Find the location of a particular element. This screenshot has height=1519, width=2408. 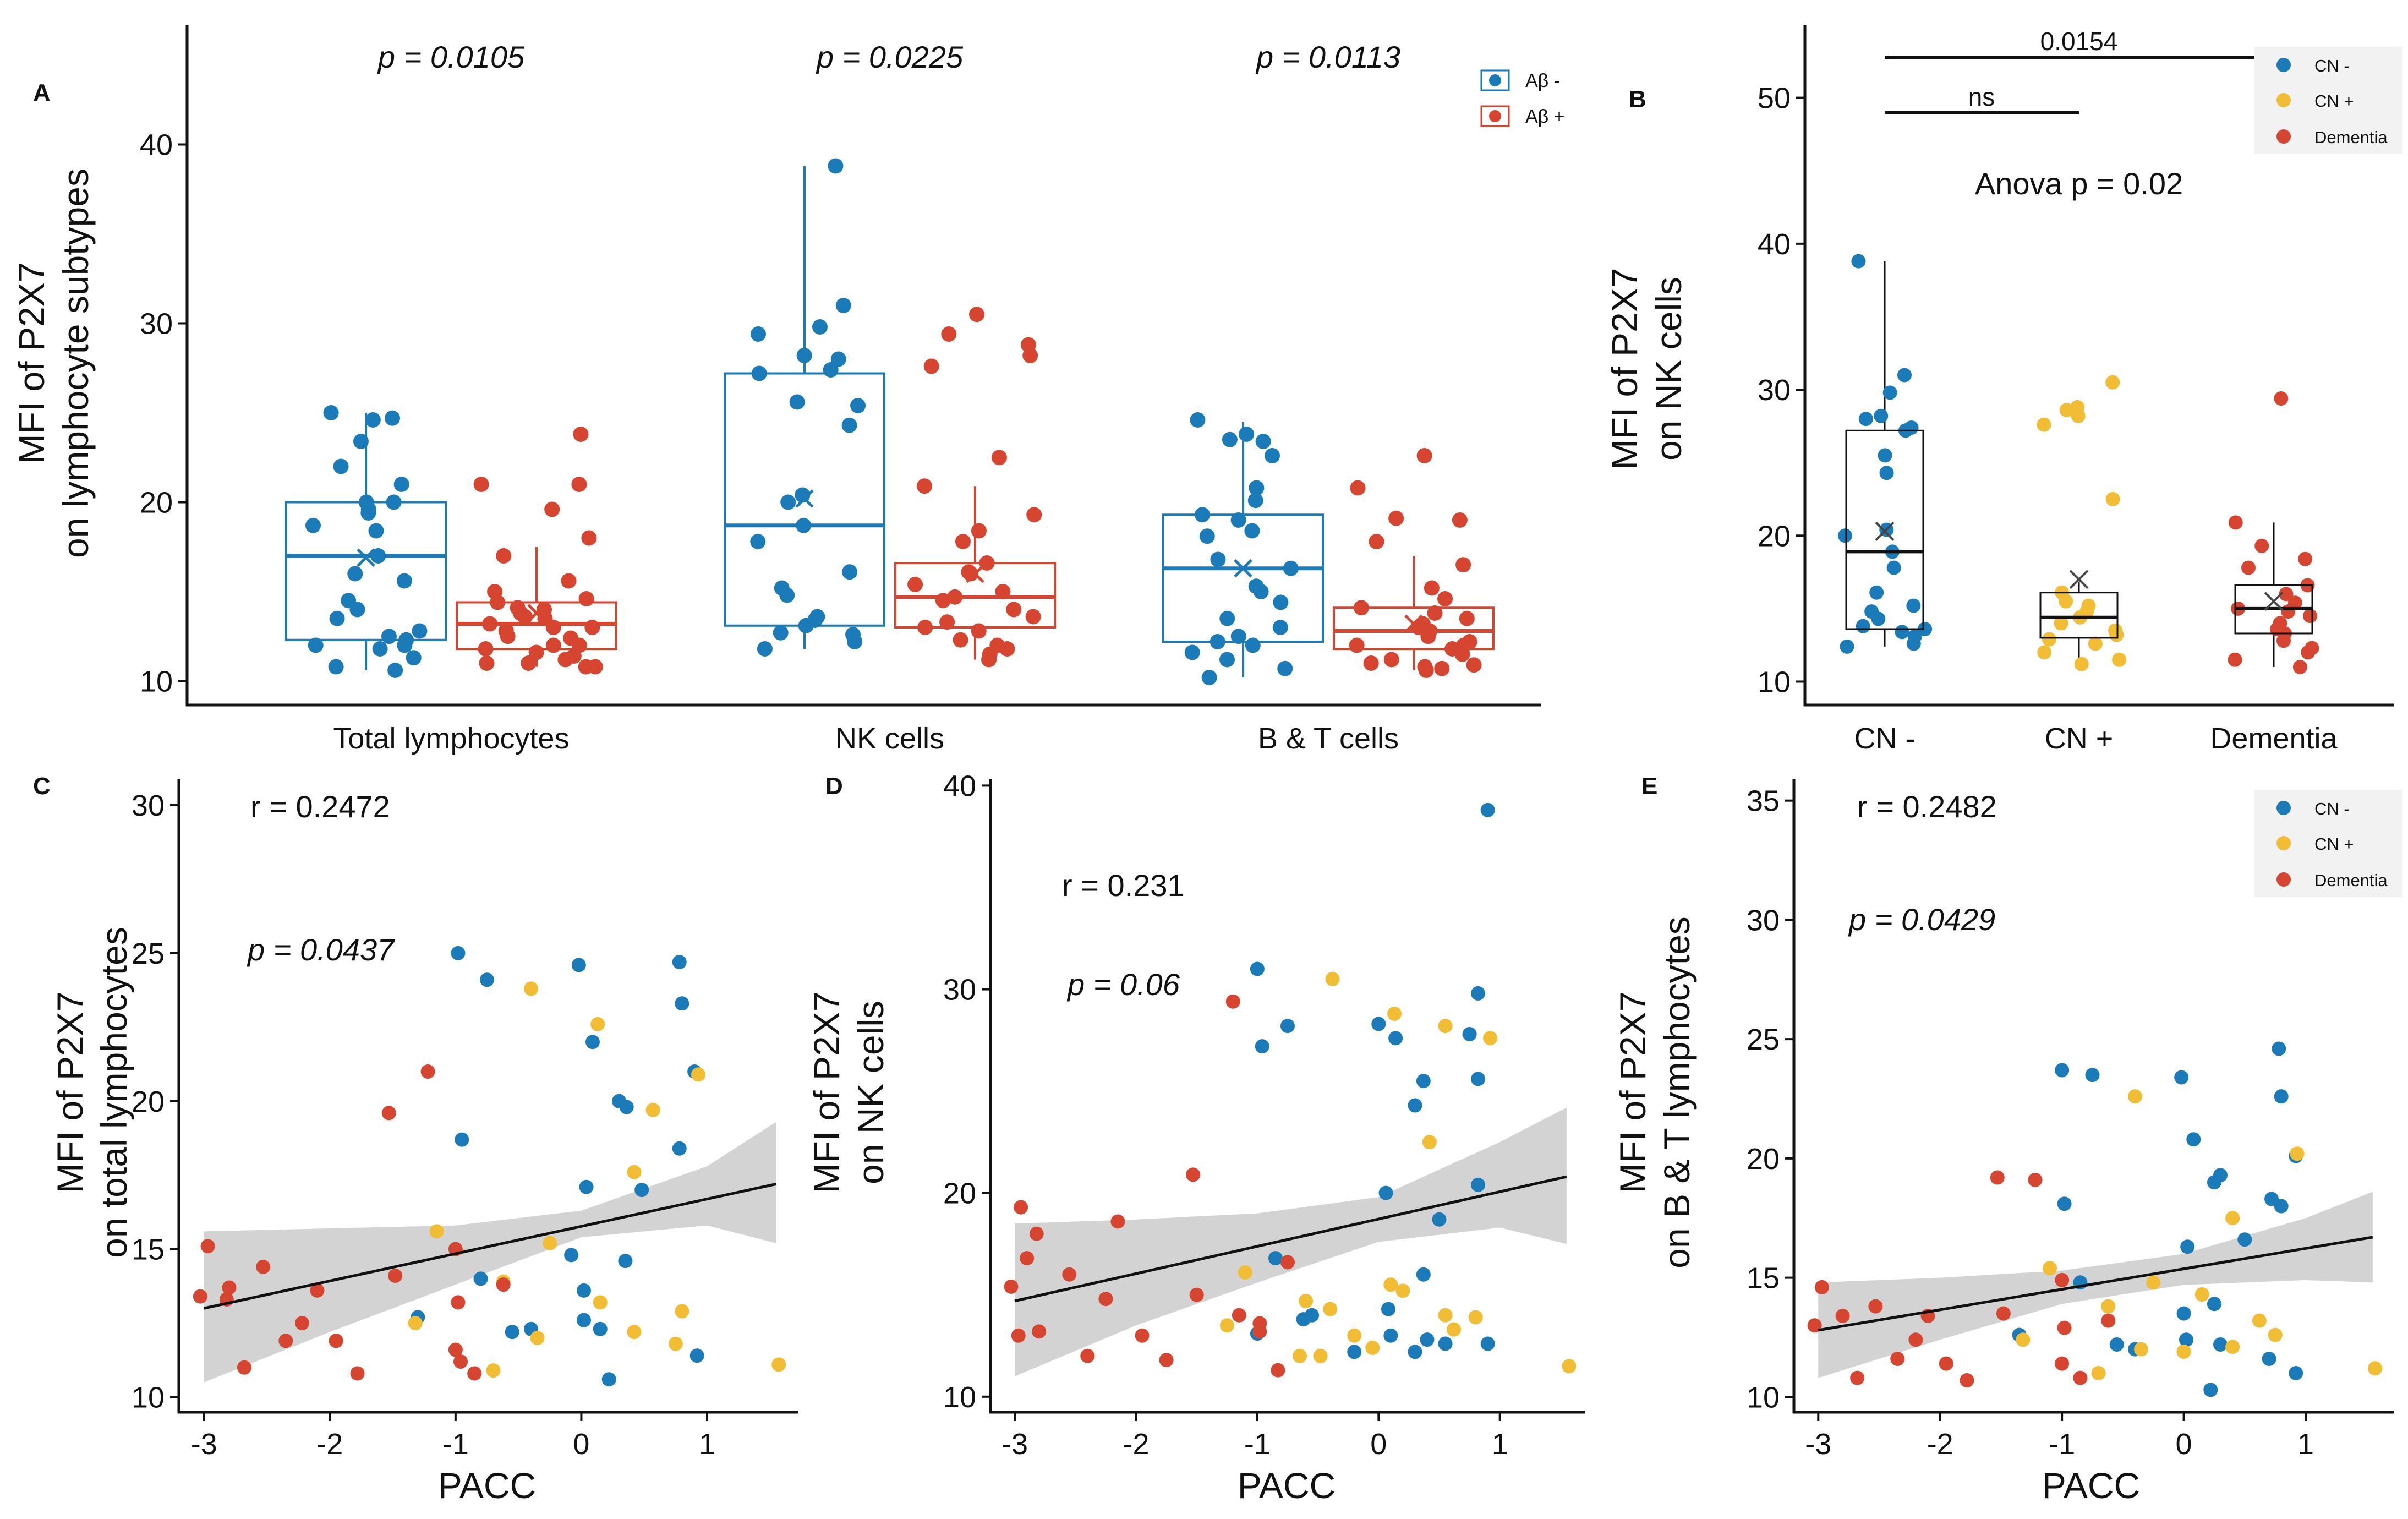

panel-letter-e: E is located at coordinates (1649, 786).